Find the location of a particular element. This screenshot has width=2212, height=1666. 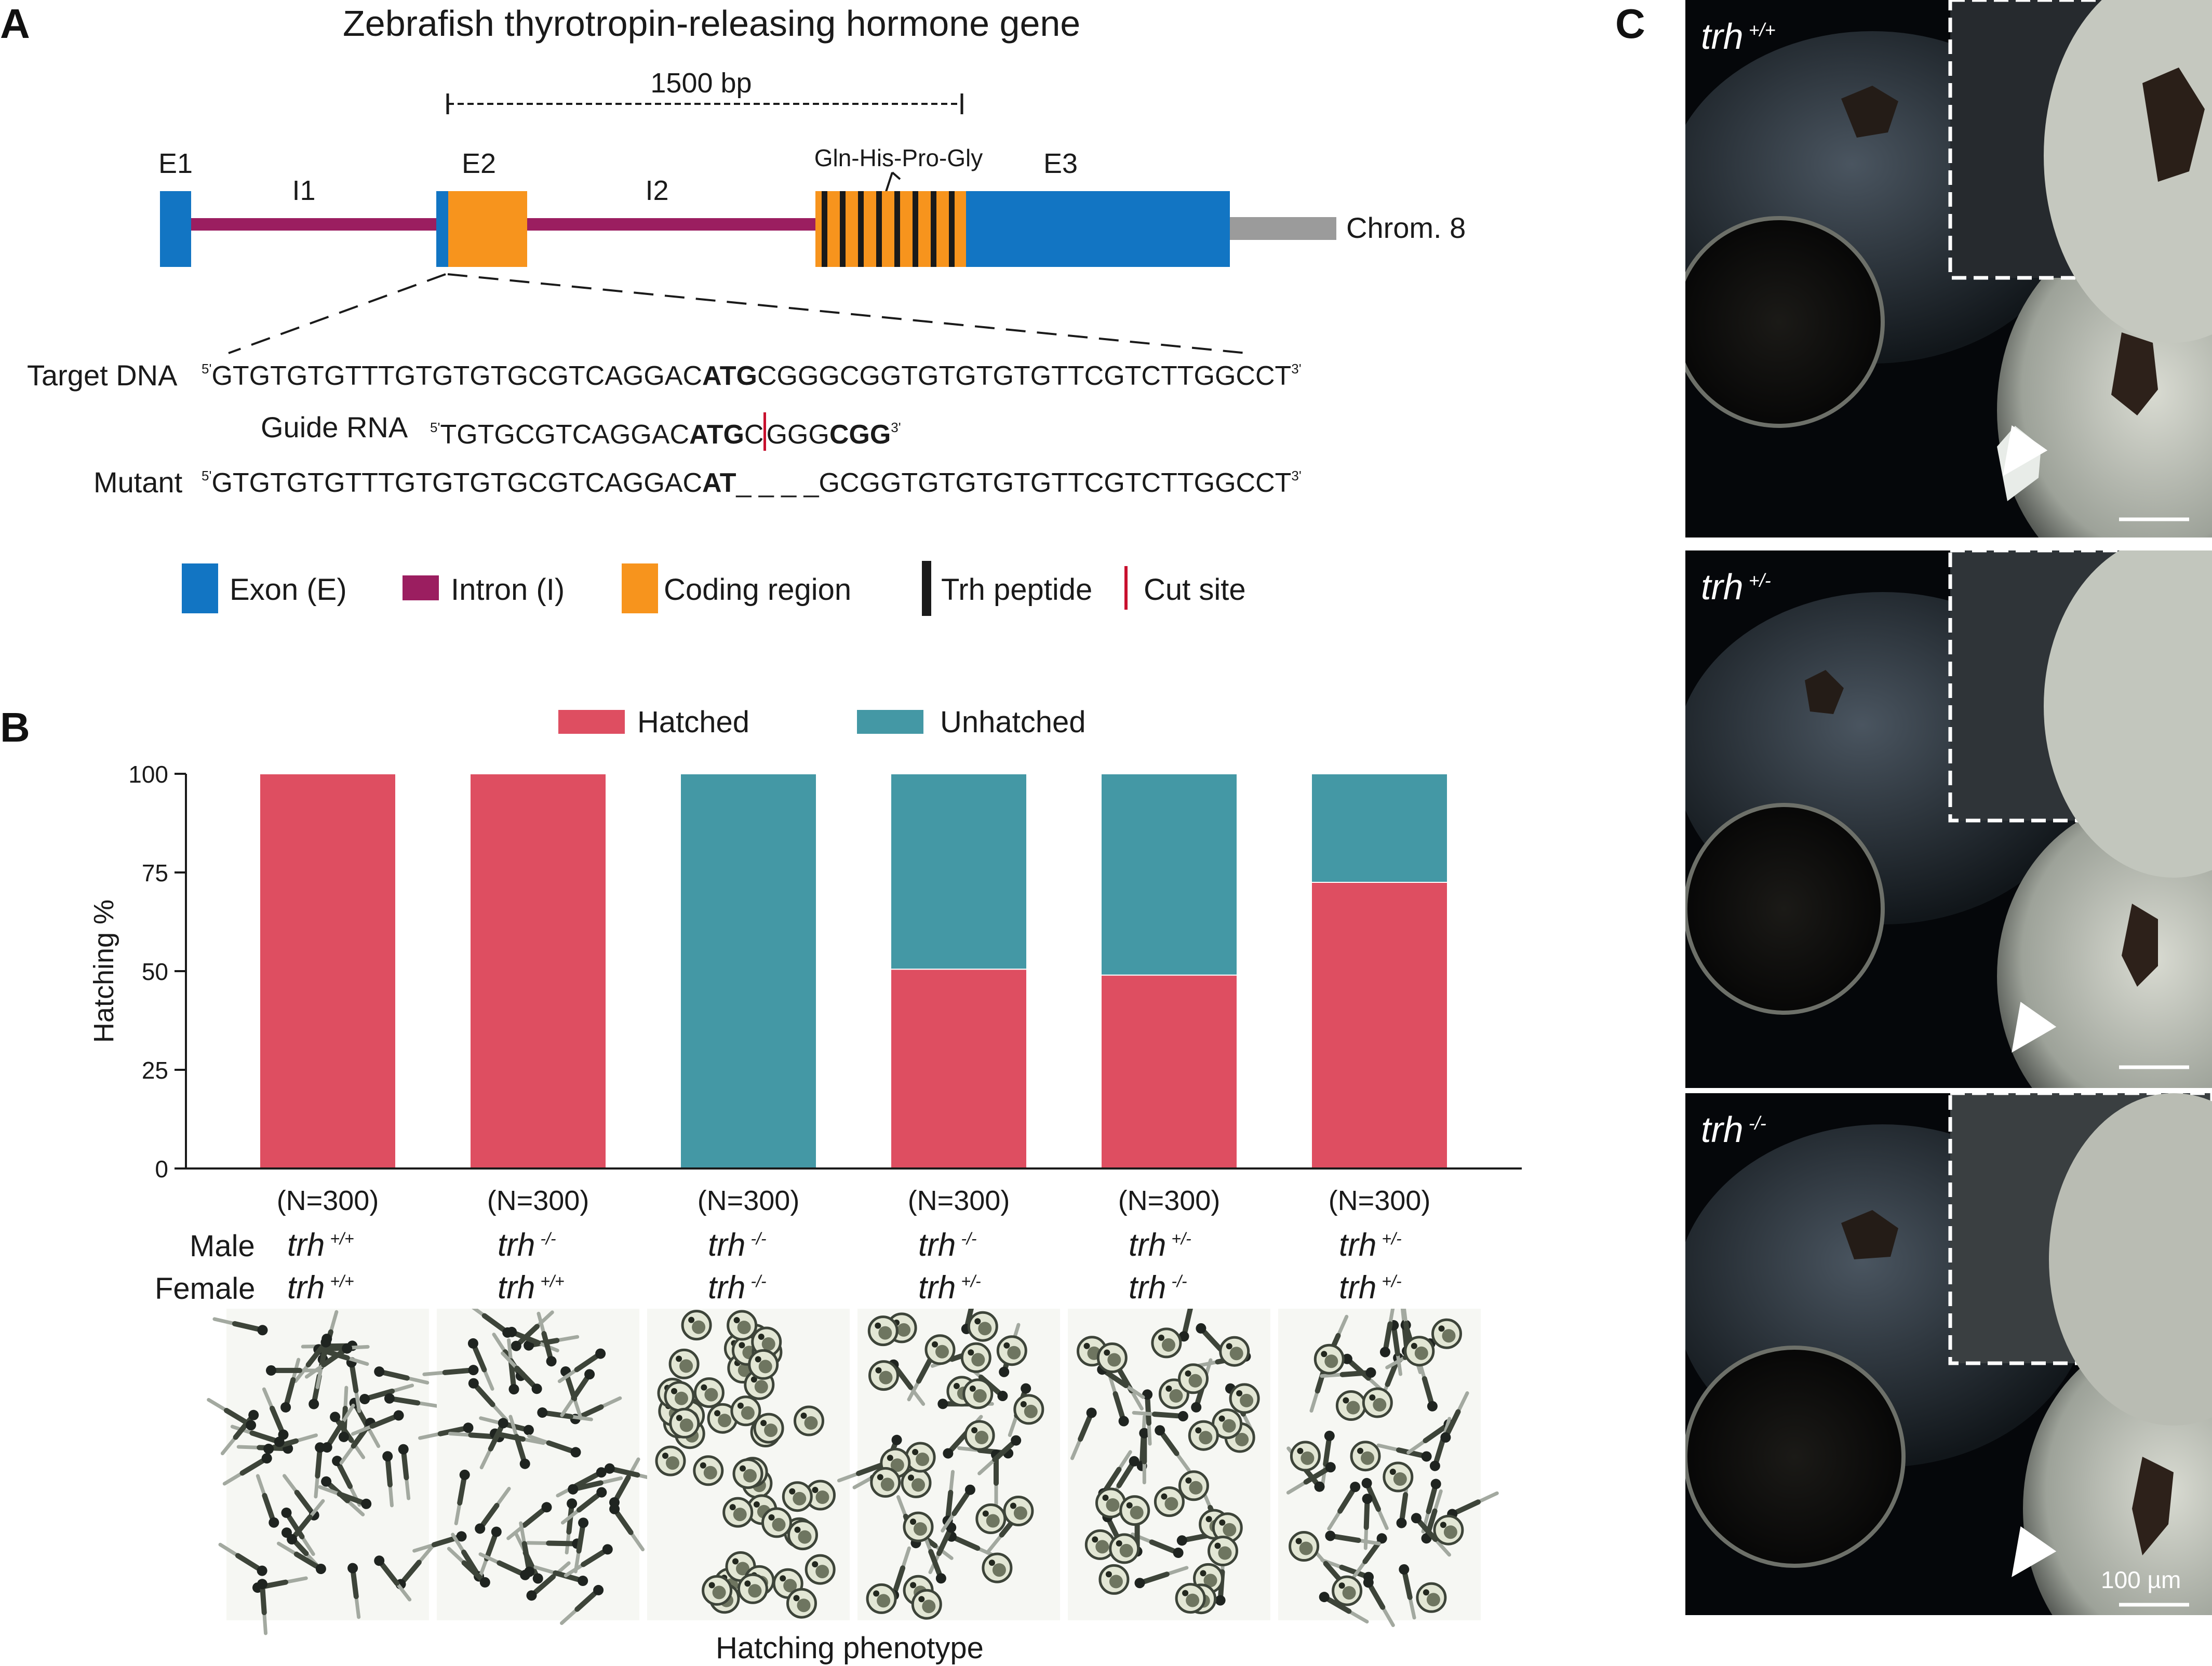

genotype-male-6: trh +/- is located at coordinates (1370, 1245).